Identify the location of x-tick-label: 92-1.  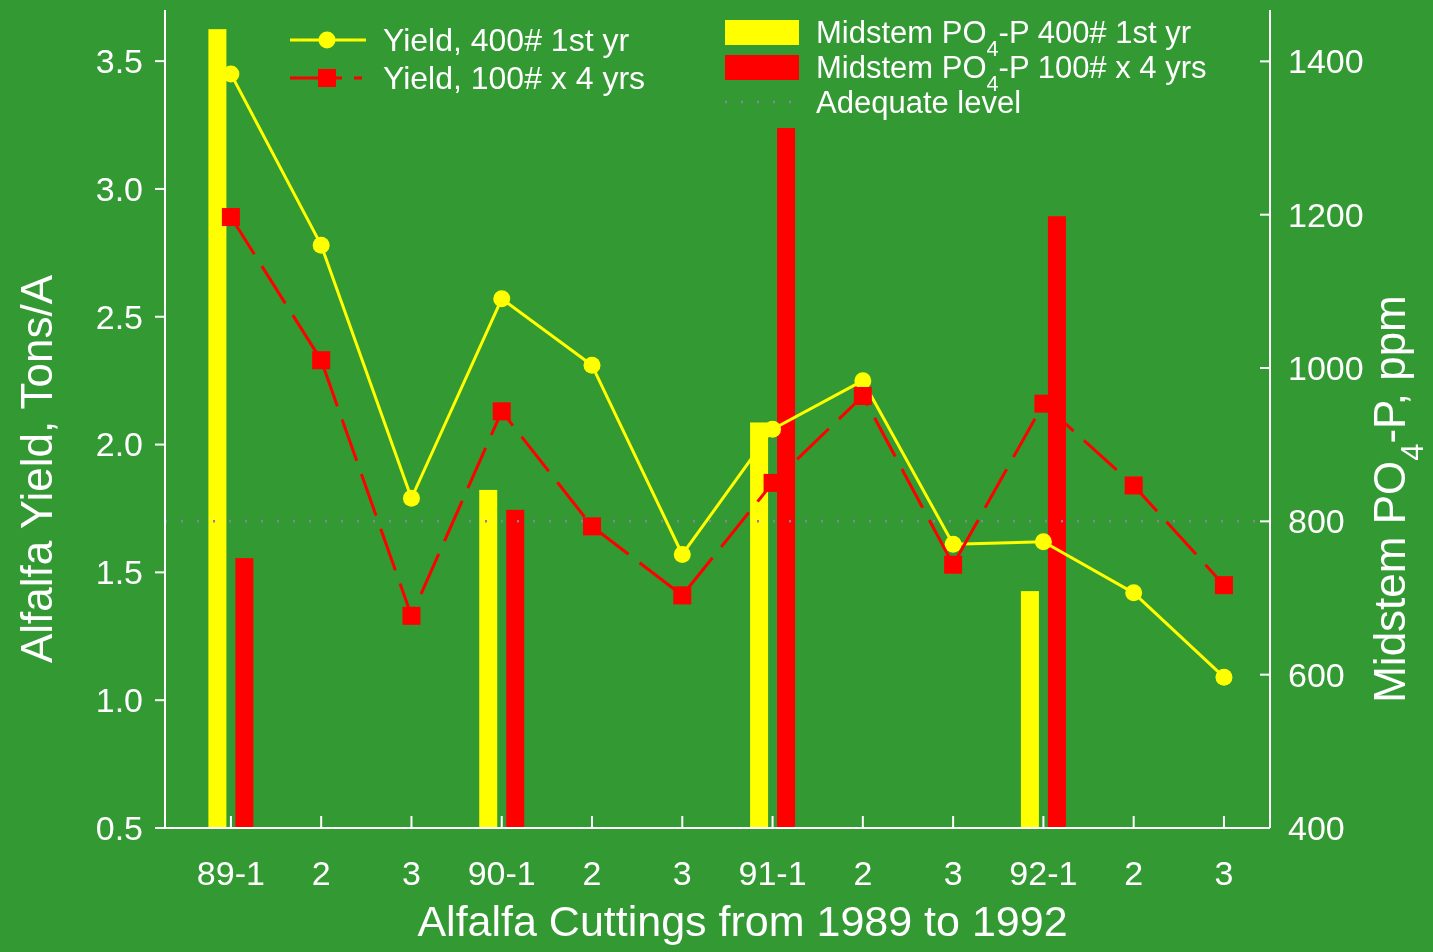
(1043, 873).